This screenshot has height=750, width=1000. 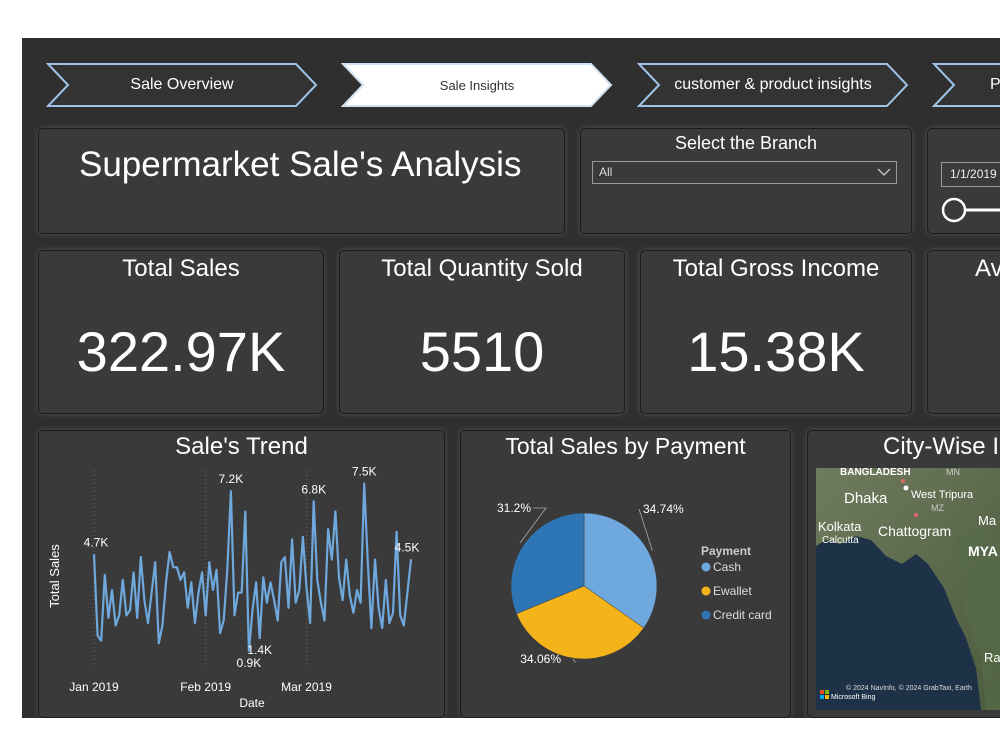 What do you see at coordinates (306, 687) in the screenshot?
I see `x-tick-label: Mar 2019` at bounding box center [306, 687].